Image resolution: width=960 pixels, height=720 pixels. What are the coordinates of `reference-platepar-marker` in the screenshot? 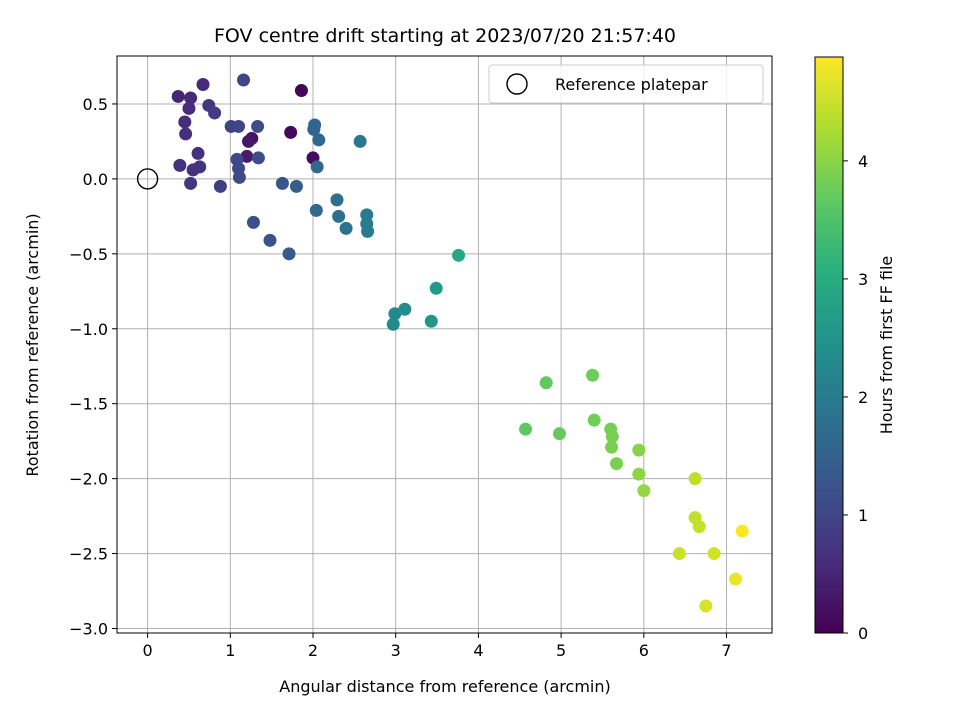 It's located at (147, 179).